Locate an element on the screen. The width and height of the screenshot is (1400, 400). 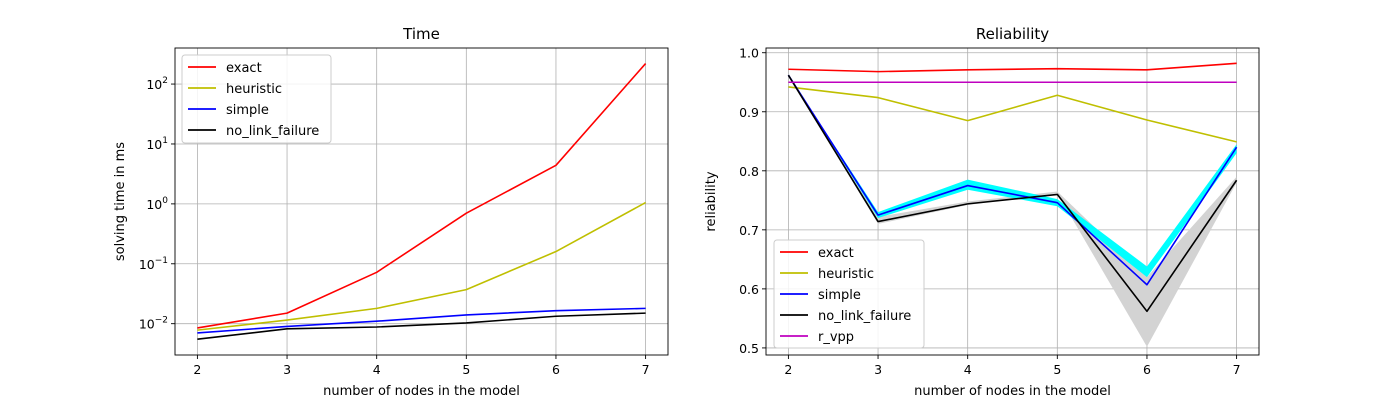
series-line-exact is located at coordinates (1012, 67).